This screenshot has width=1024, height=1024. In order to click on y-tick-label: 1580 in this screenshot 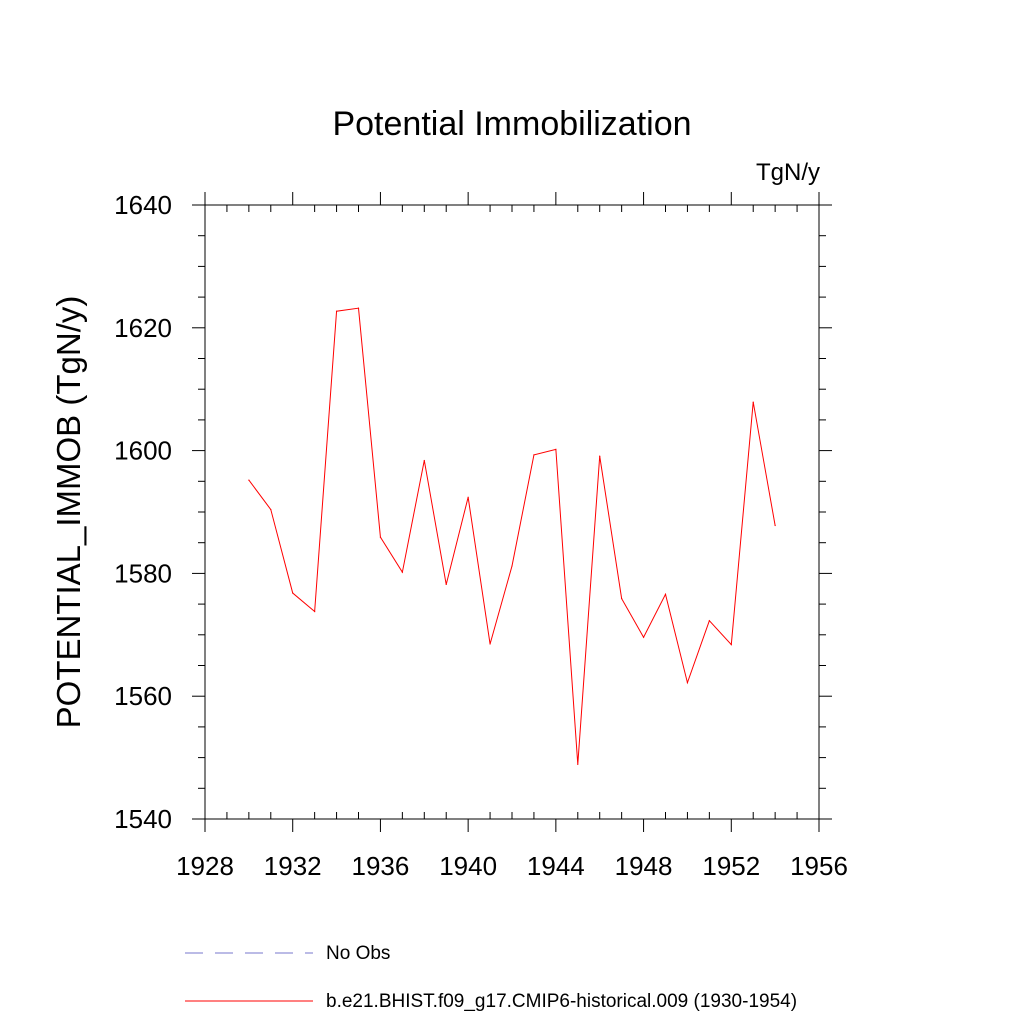, I will do `click(143, 573)`.